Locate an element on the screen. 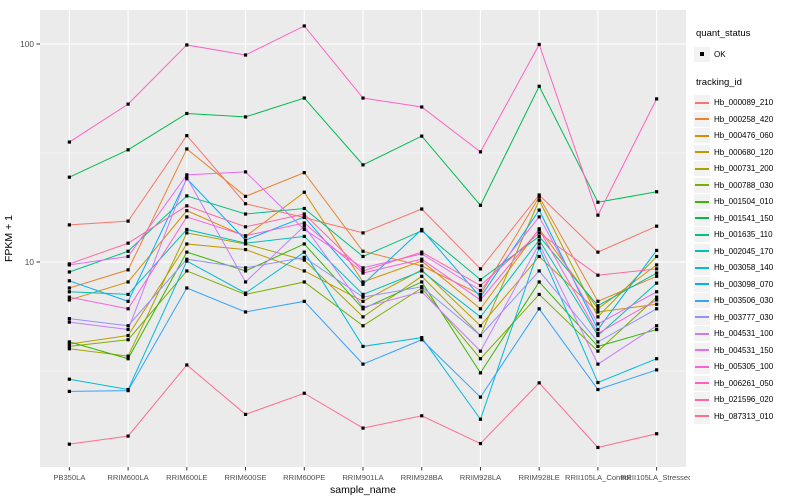 The width and height of the screenshot is (800, 500). legend-title-quant-status: quant_status is located at coordinates (723, 33).